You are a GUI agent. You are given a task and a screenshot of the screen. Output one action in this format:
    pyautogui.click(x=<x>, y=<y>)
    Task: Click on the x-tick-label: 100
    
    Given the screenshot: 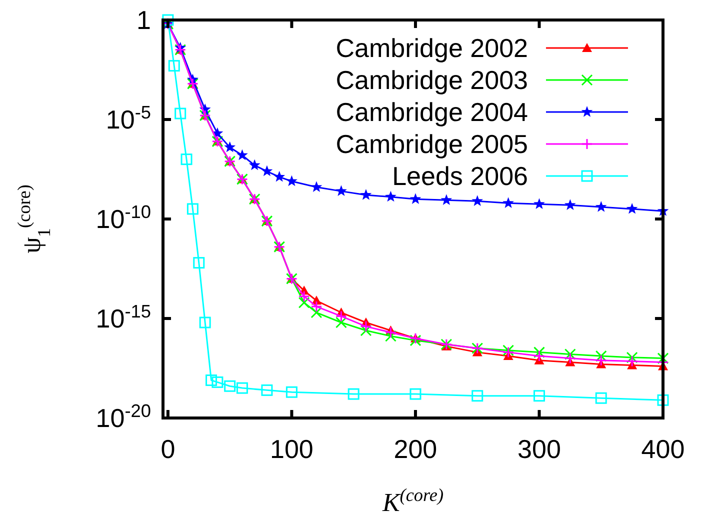 What is the action you would take?
    pyautogui.click(x=292, y=449)
    